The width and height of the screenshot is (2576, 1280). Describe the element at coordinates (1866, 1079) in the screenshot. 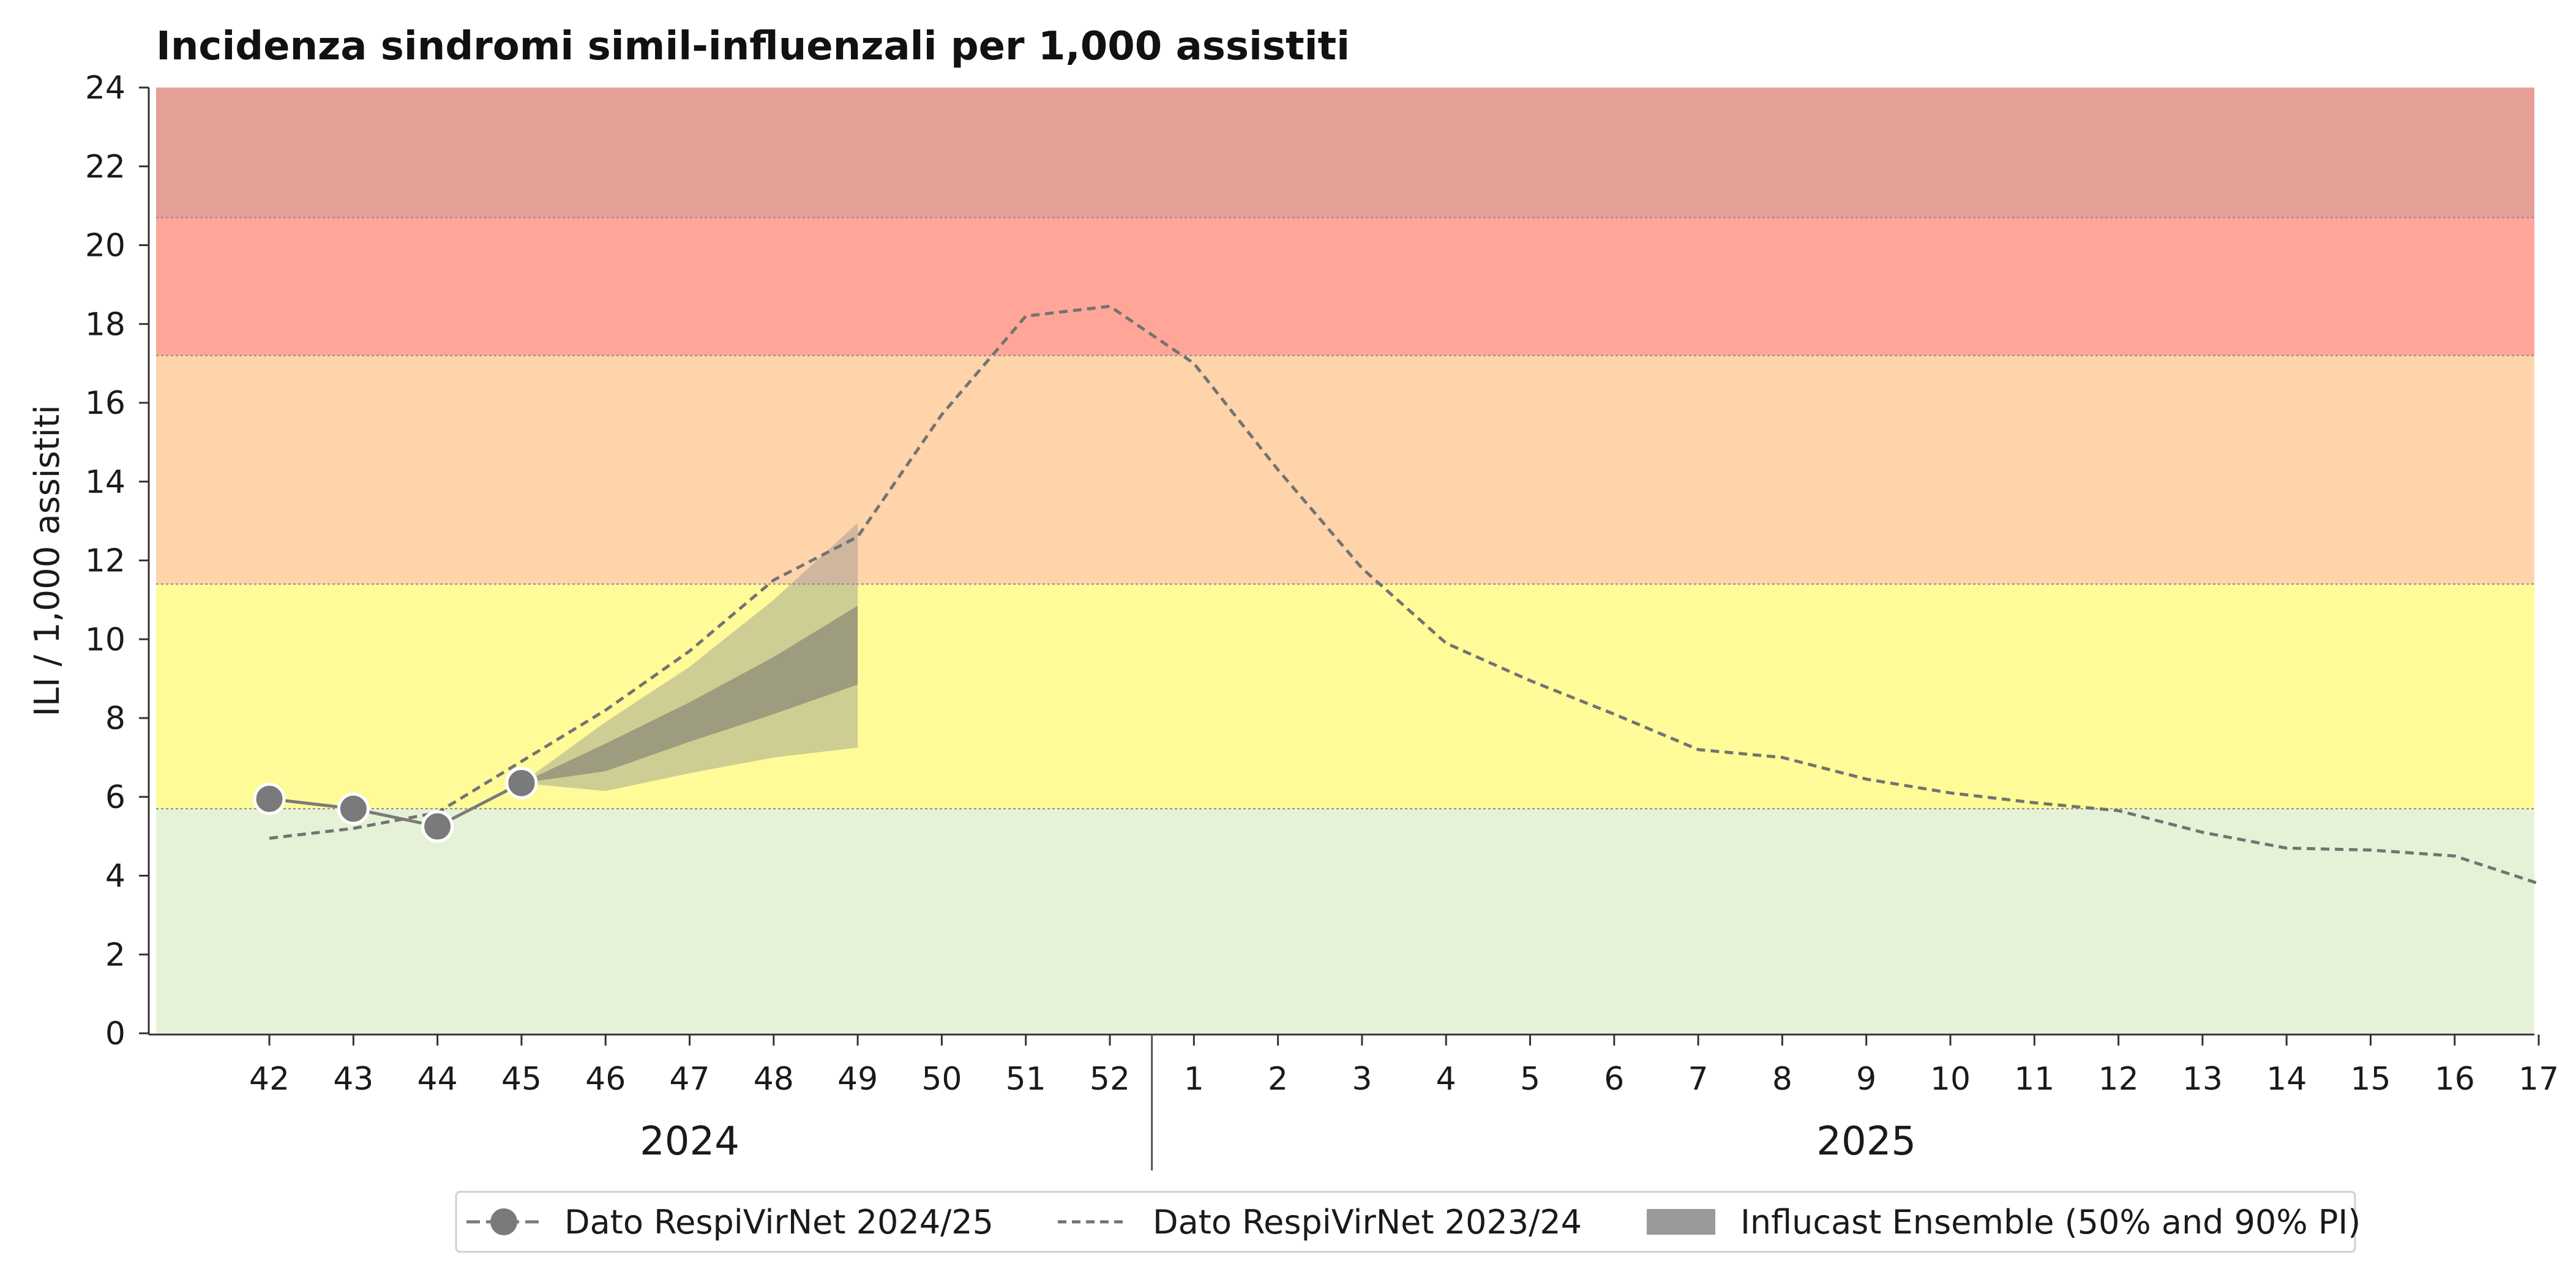

I see `x-tick-label-19: 9` at that location.